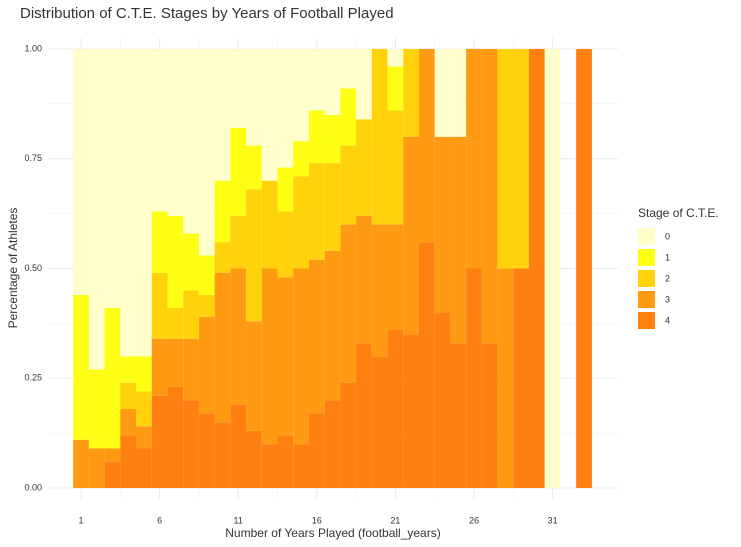 The height and width of the screenshot is (547, 741). I want to click on y-axis-title: Percentage of Athletes, so click(13, 268).